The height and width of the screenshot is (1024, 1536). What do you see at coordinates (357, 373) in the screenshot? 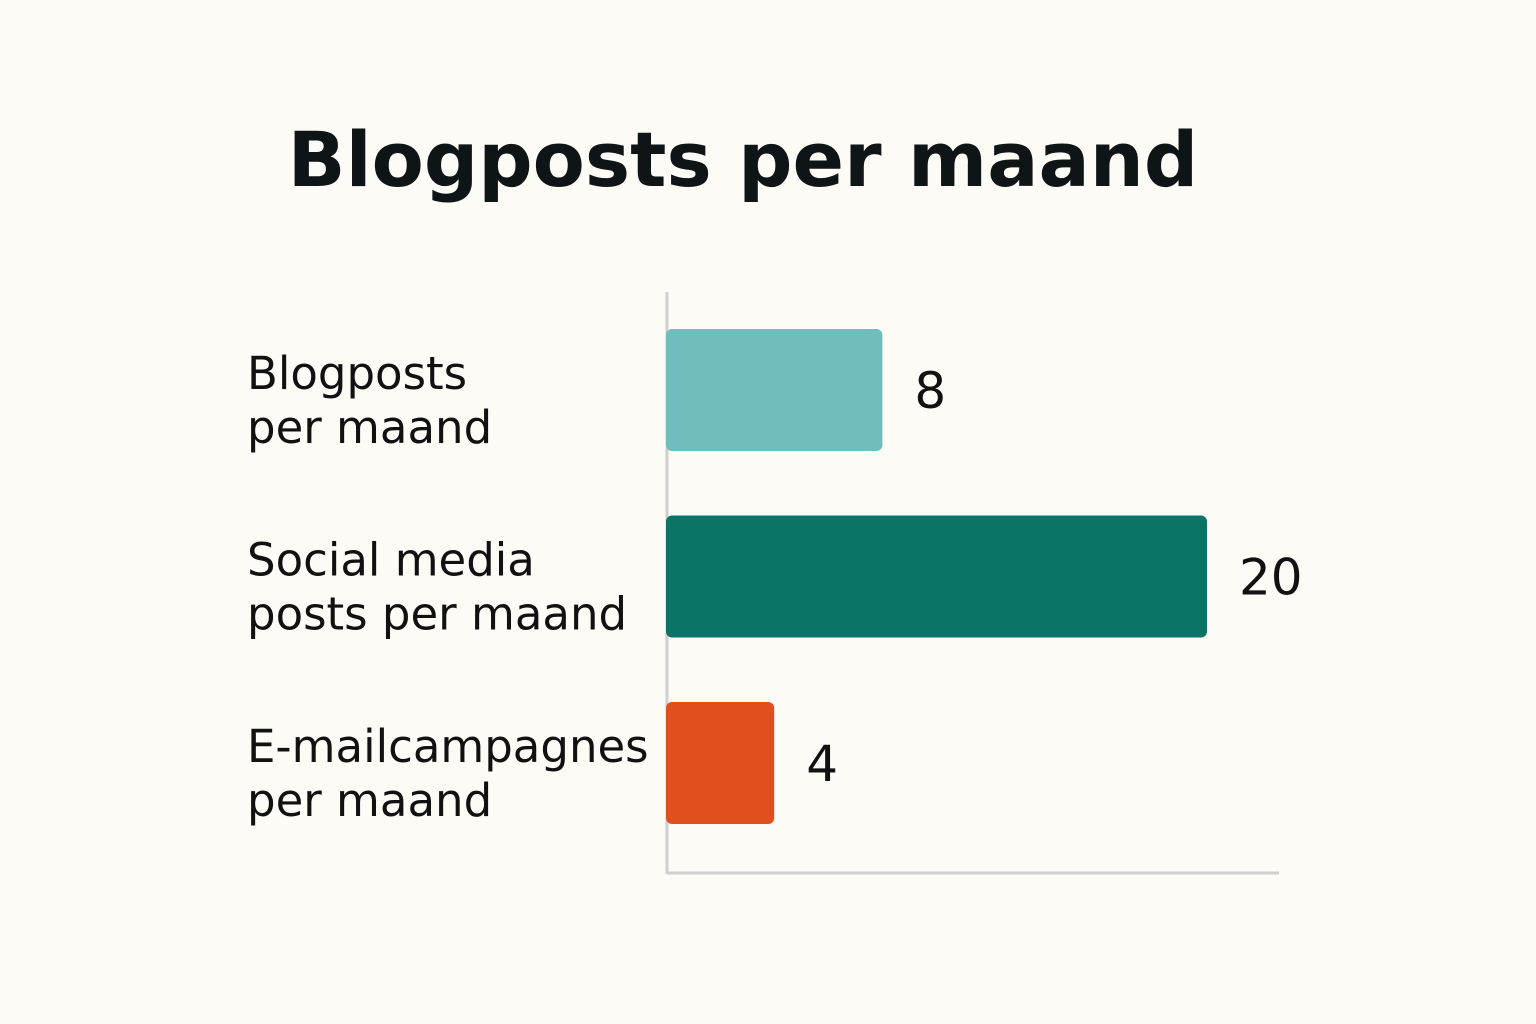
I see `category-label-line: Blogposts` at bounding box center [357, 373].